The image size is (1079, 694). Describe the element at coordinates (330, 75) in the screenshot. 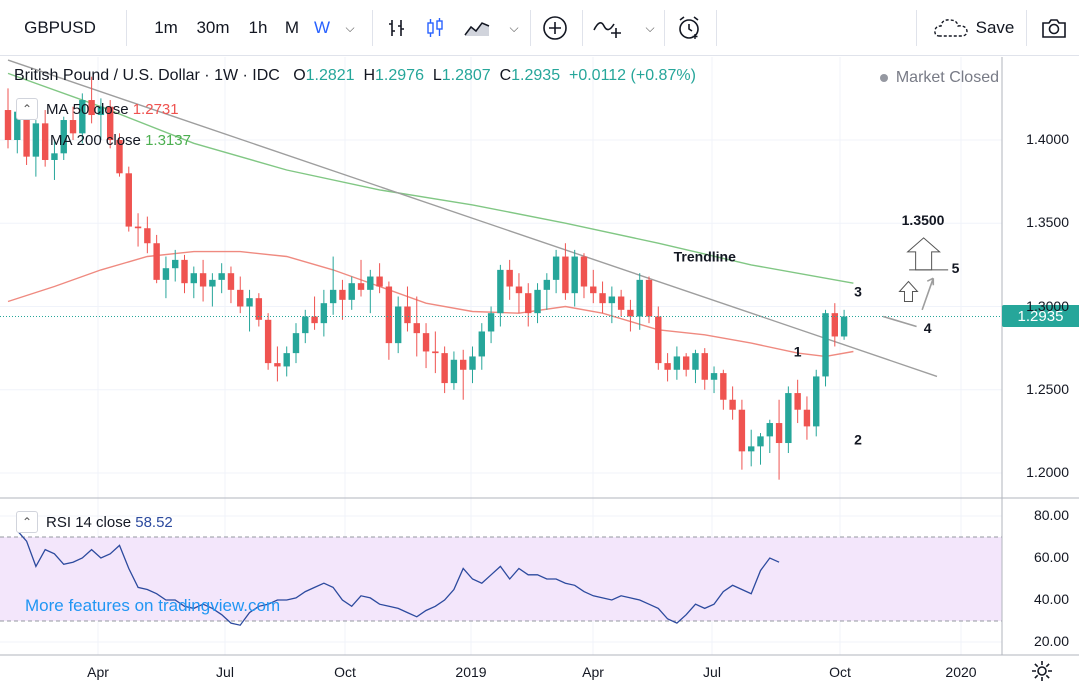

I see `open-value: 1.2821` at that location.